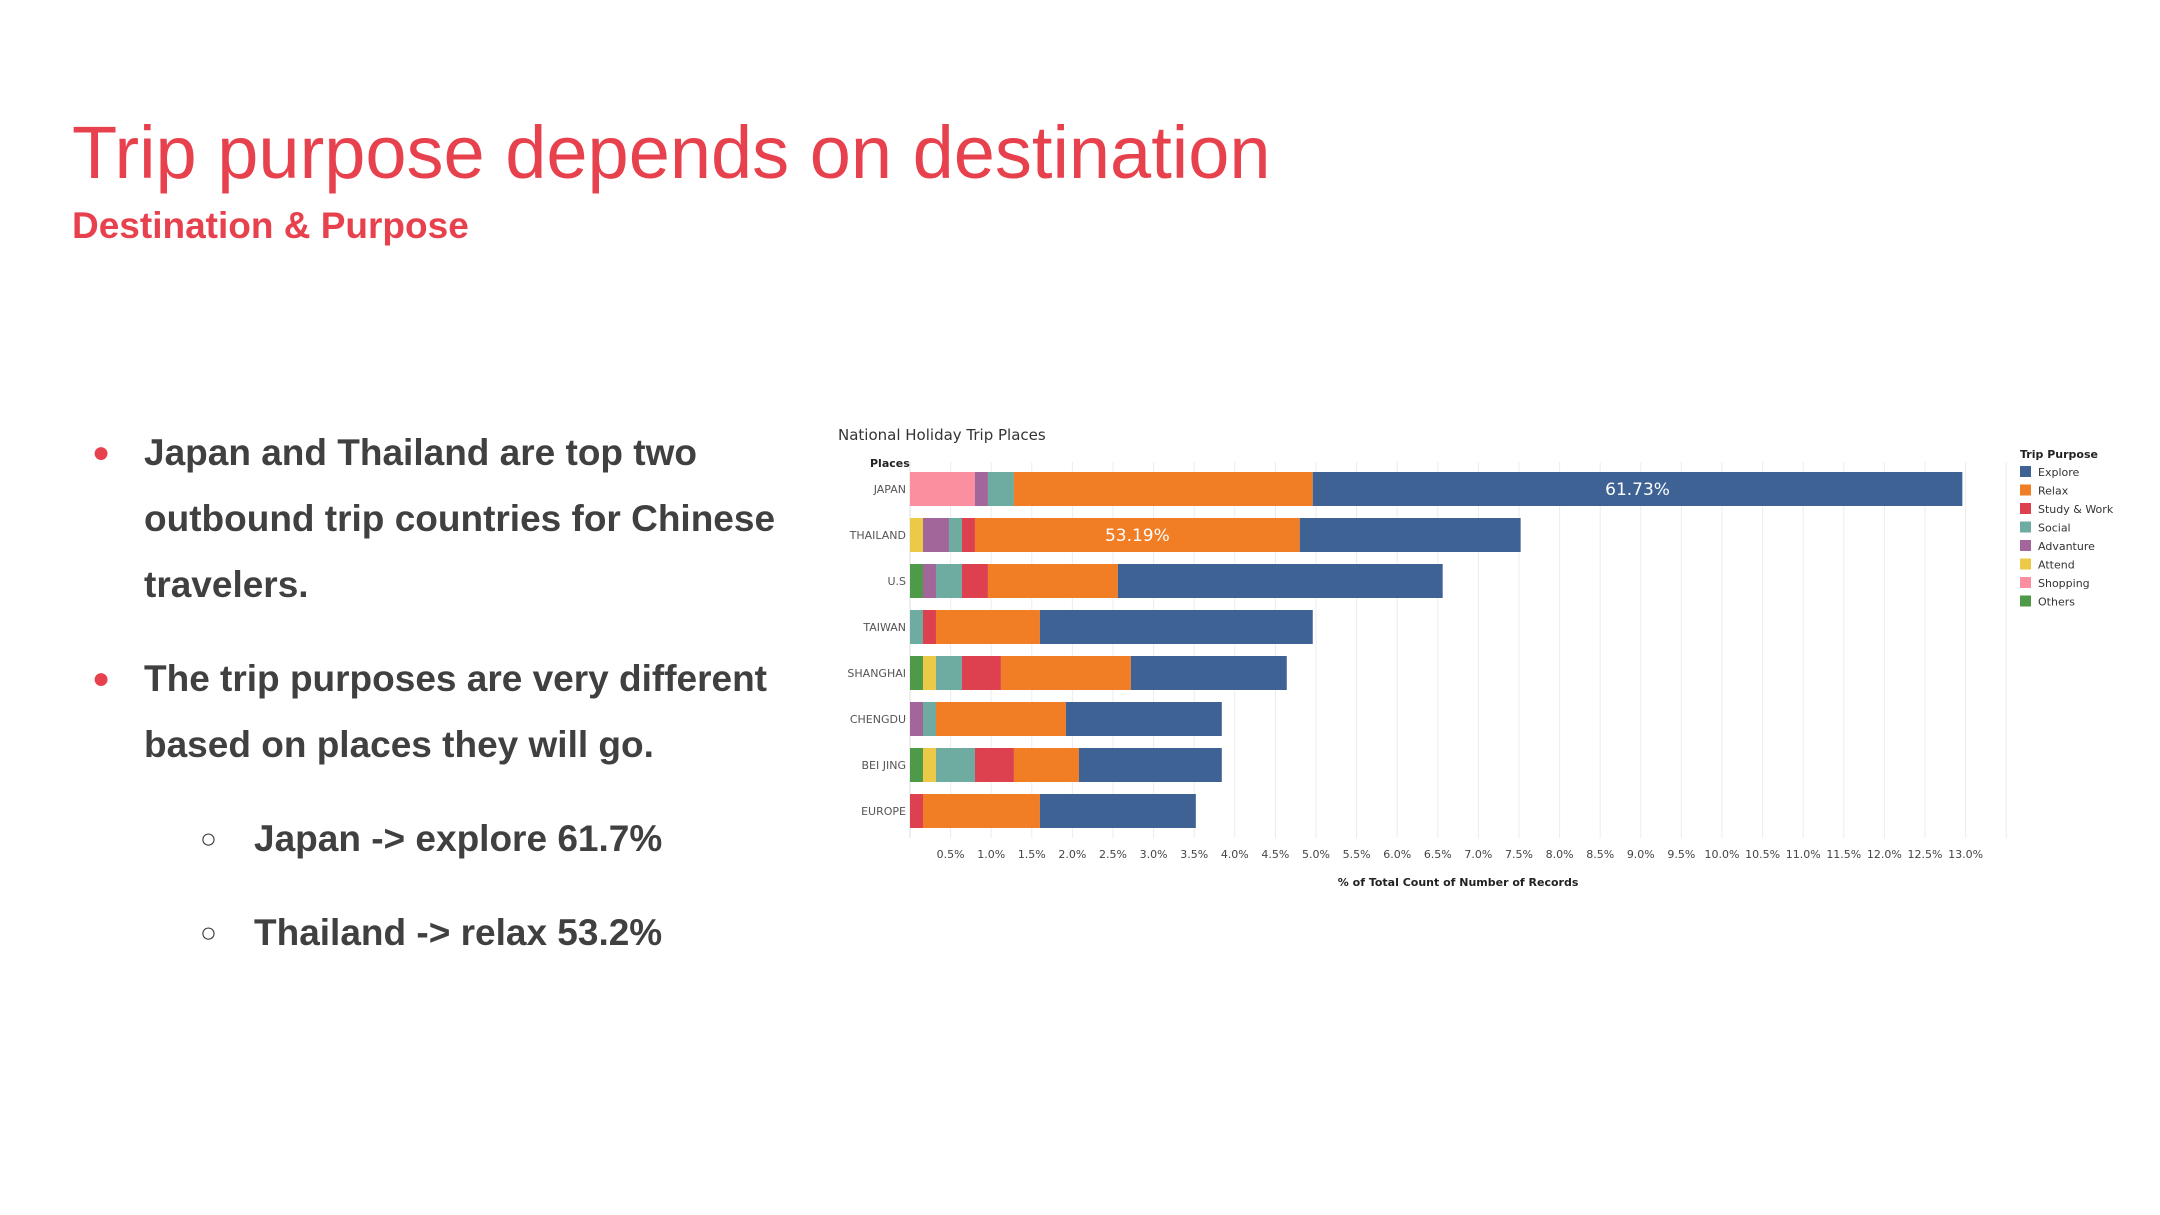  I want to click on legend-label: Social, so click(2054, 528).